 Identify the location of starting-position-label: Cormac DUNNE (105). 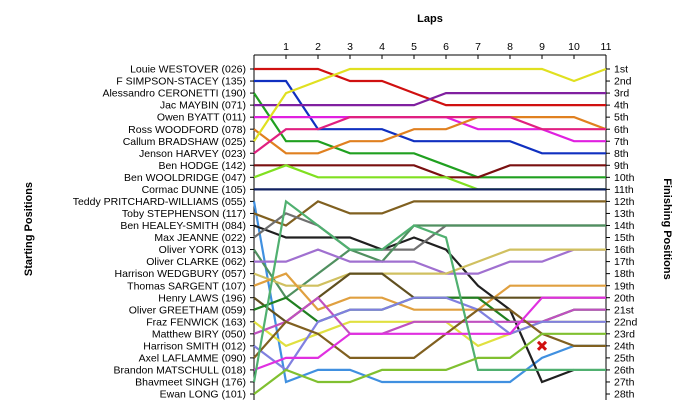
(194, 190).